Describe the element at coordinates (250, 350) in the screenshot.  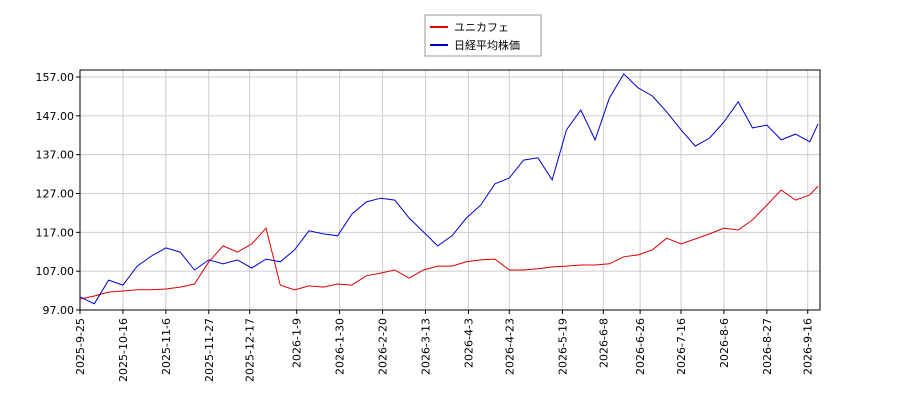
I see `x-tick-label: 2025-12-17` at that location.